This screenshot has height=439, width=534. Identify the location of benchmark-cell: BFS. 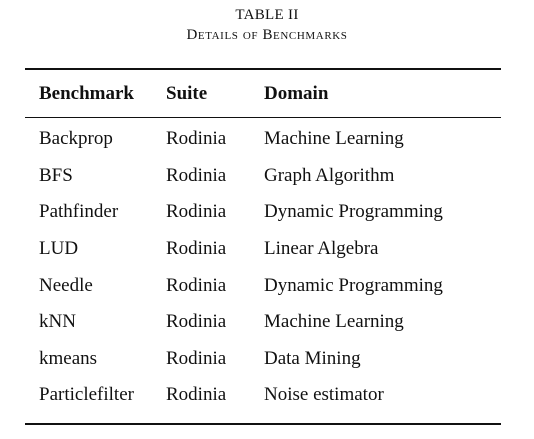
(56, 175).